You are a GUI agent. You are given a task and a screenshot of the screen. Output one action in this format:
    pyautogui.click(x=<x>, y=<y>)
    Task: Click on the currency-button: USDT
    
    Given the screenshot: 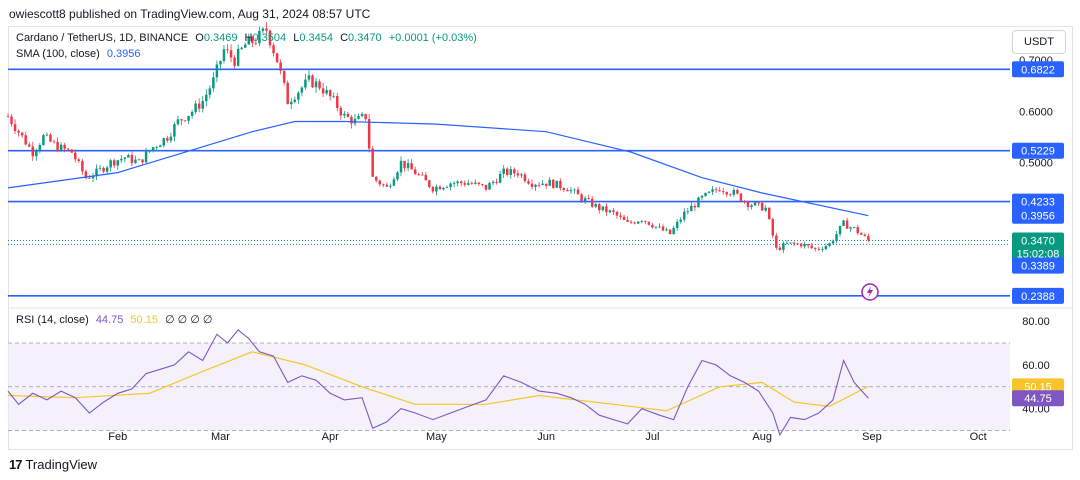 What is the action you would take?
    pyautogui.click(x=1039, y=42)
    